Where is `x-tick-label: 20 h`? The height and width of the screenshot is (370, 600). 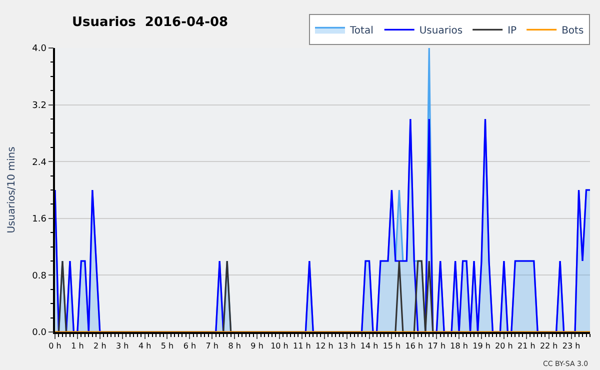 x-tick-label: 20 h is located at coordinates (504, 345).